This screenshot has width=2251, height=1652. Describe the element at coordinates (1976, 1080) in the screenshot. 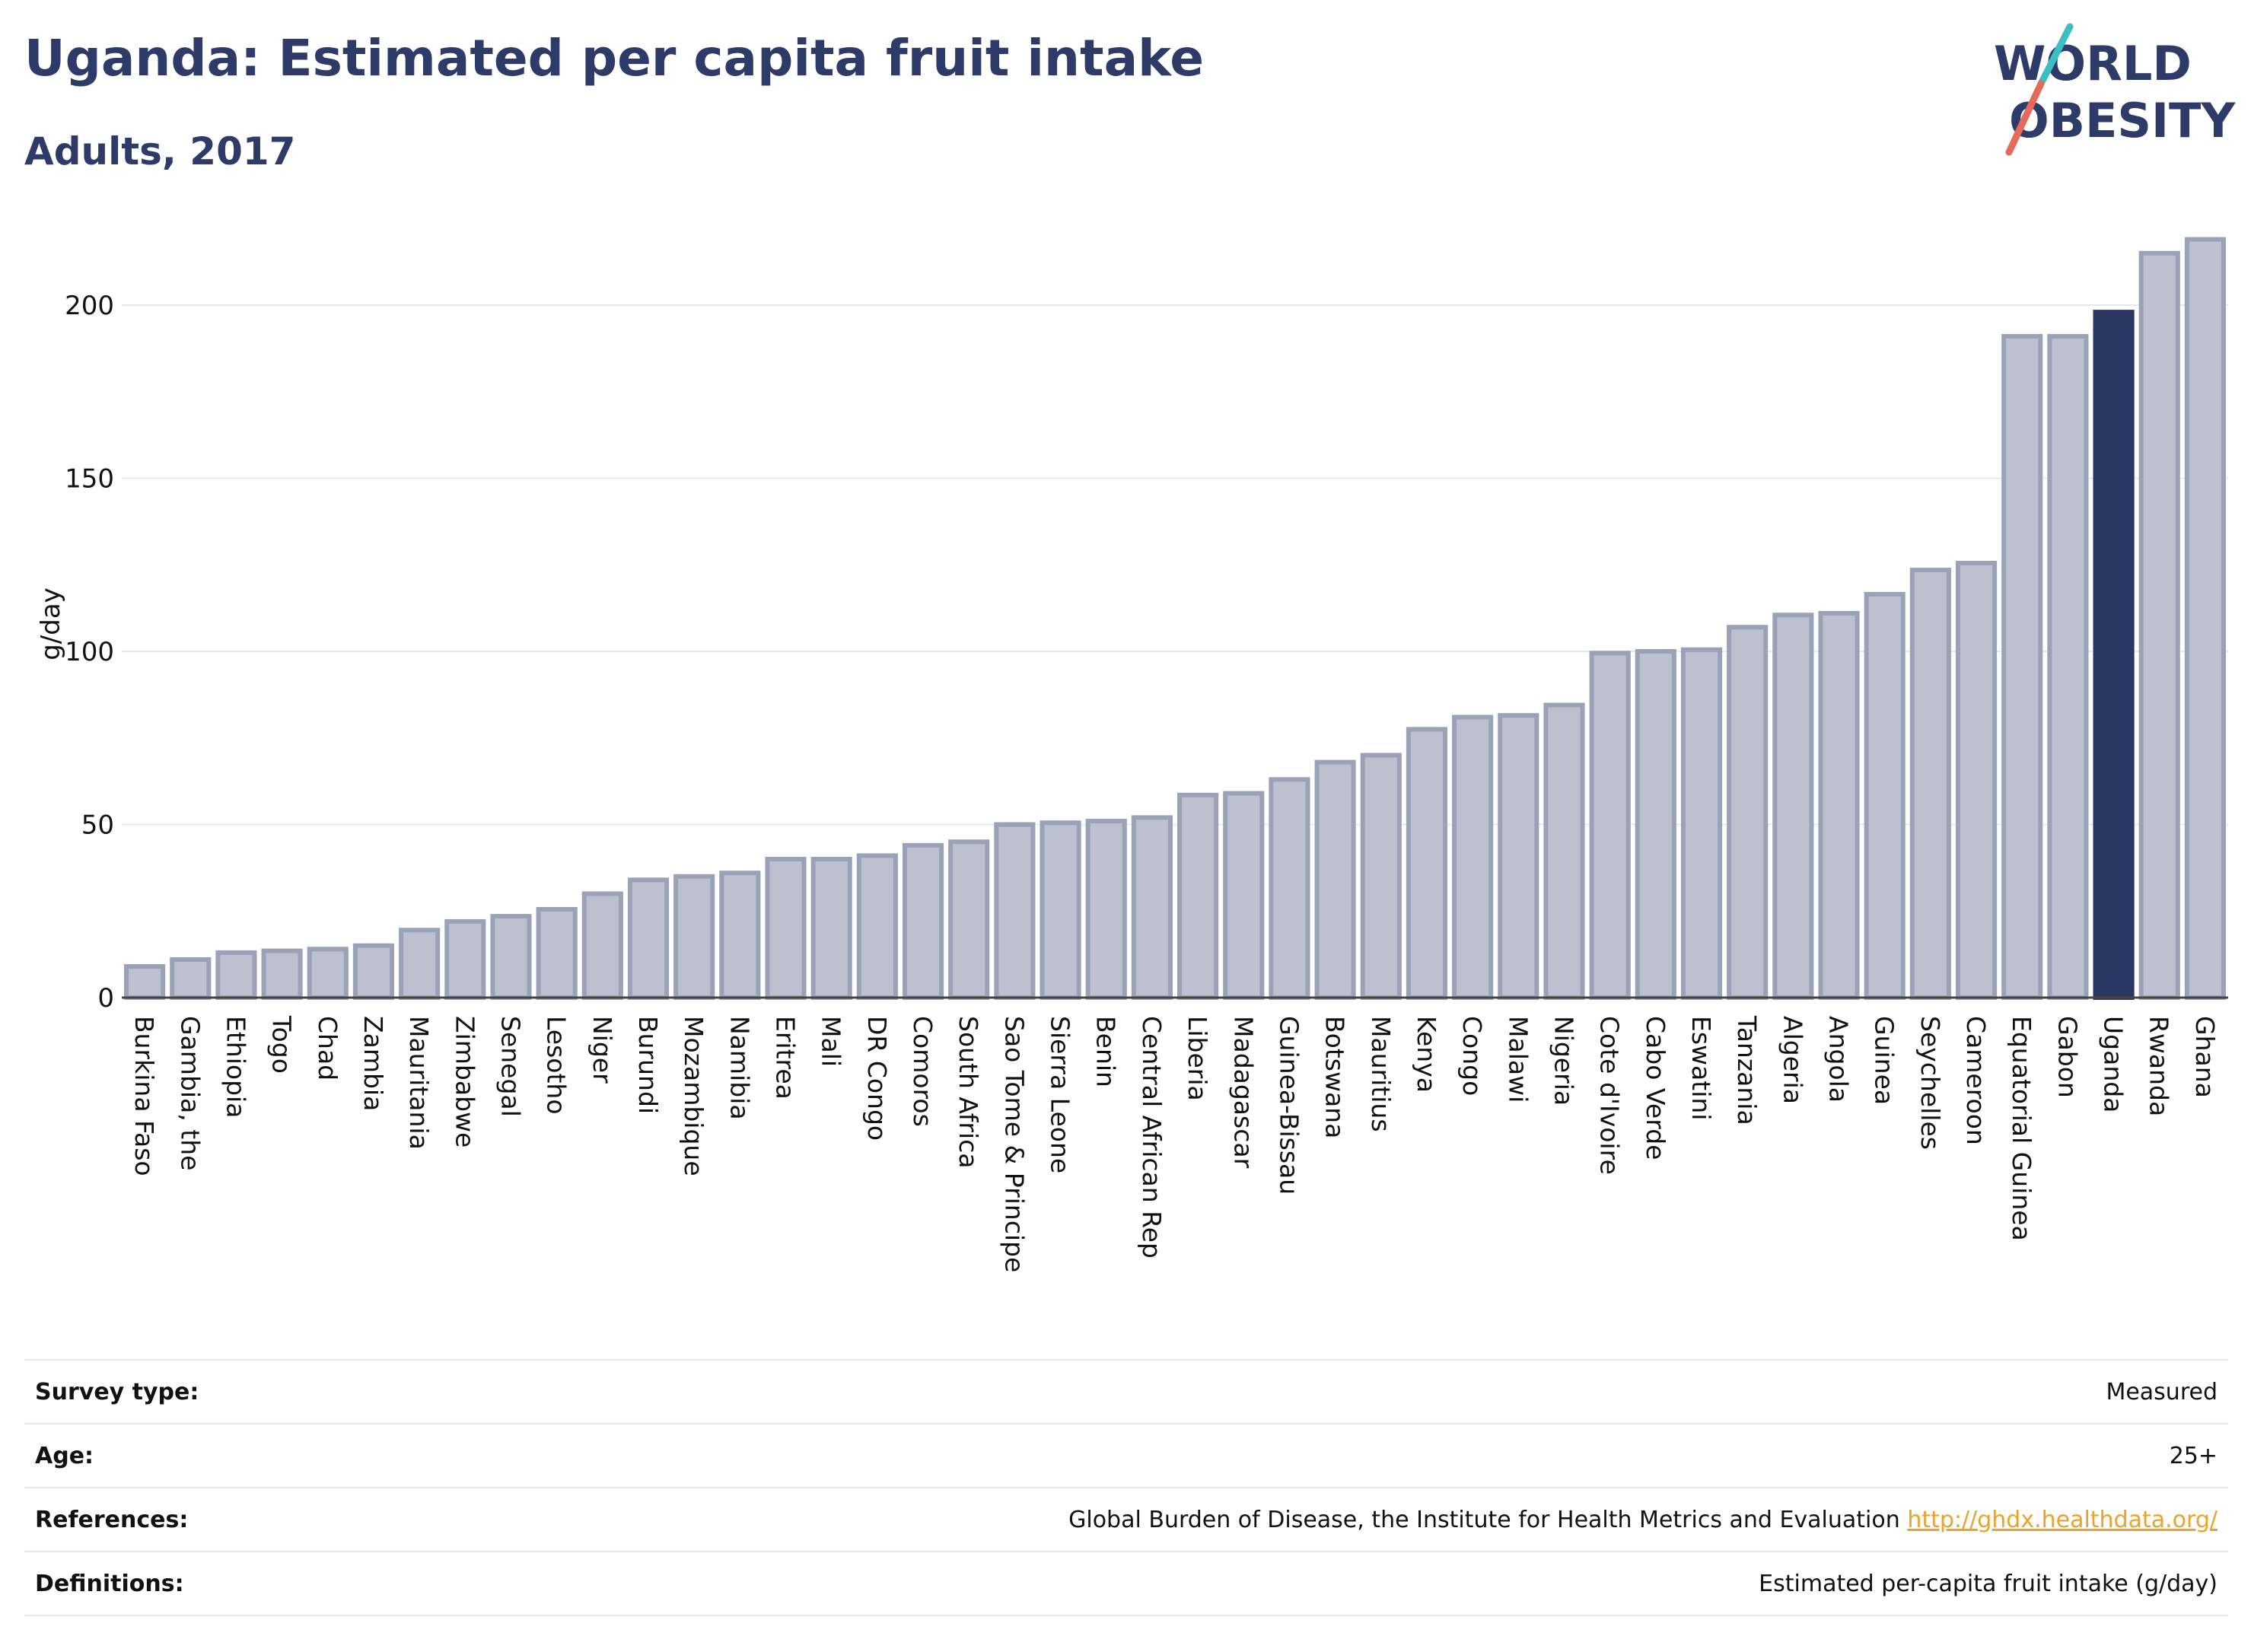

I see `x-tick-label: Cameroon` at that location.